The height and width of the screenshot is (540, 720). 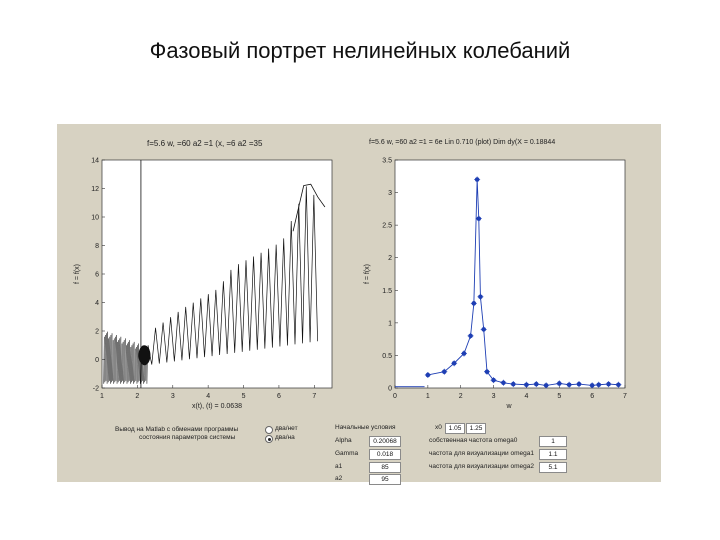 I want to click on y-tick-label: 0.5, so click(x=387, y=356).